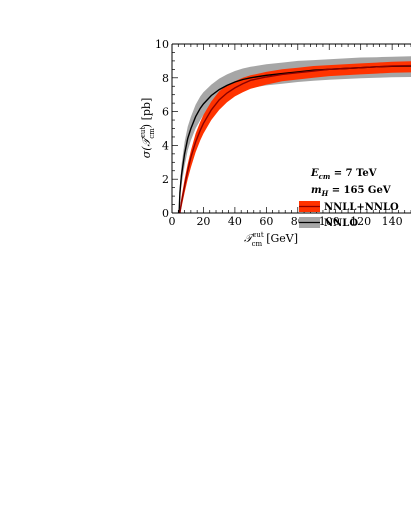 The width and height of the screenshot is (411, 532). I want to click on y-tick-label: 2, so click(165, 179).